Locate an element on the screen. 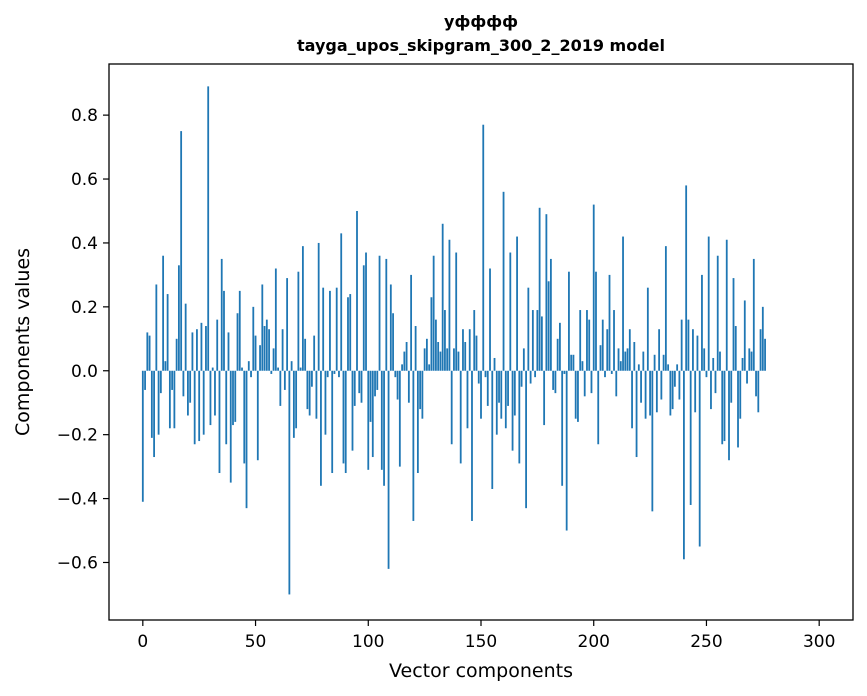  x-tick-label: 150 is located at coordinates (481, 642).